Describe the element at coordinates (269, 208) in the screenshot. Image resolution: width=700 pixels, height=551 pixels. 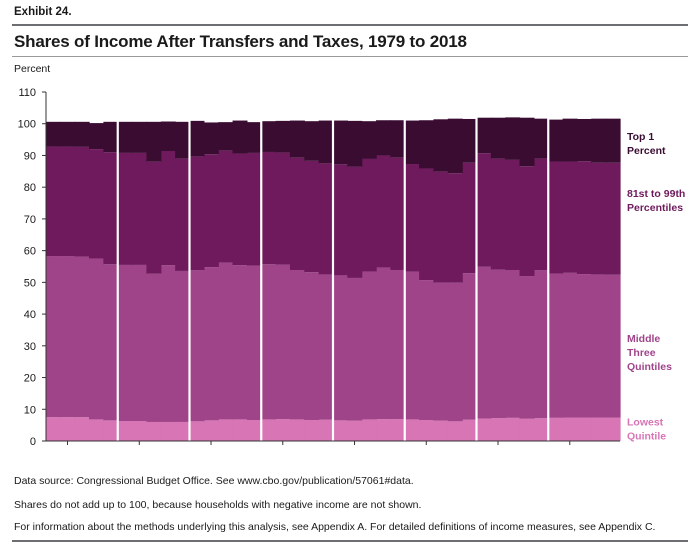
I see `bar-segment-81st-to-99th-percentiles-1994` at that location.